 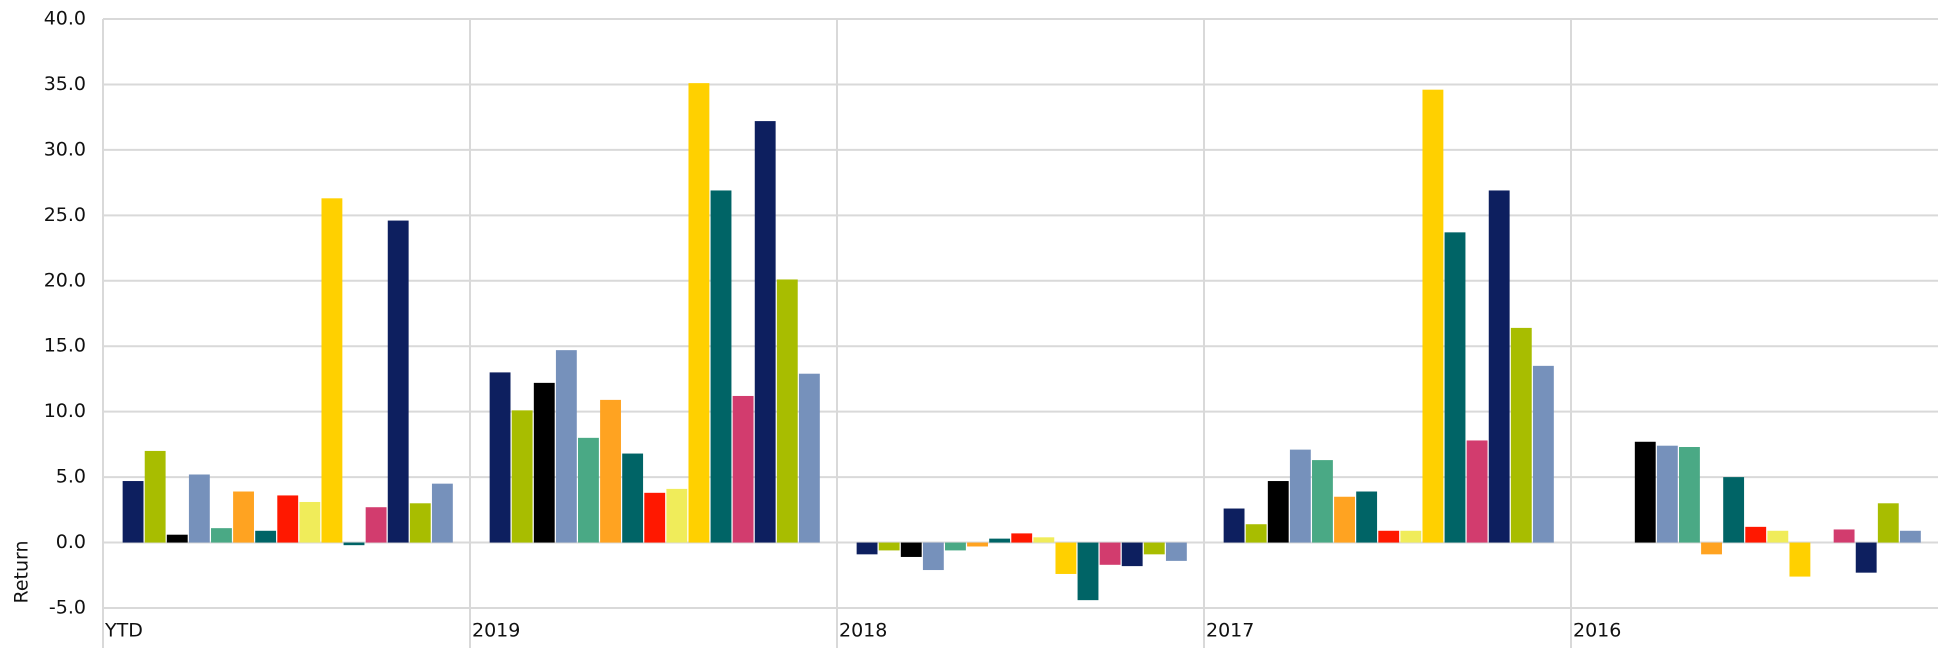 I want to click on y-tick-label: -5.0, so click(x=67, y=608).